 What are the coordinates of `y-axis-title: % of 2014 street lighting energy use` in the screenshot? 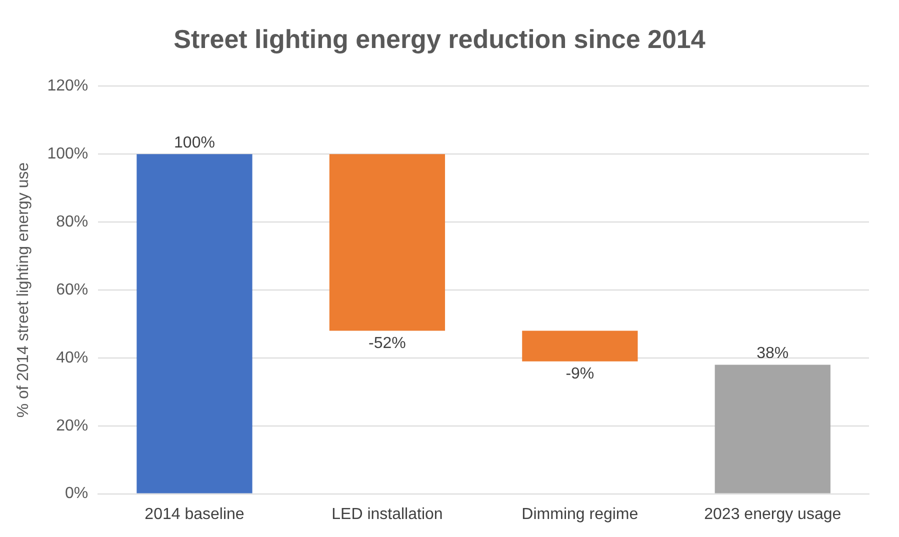 It's located at (23, 290).